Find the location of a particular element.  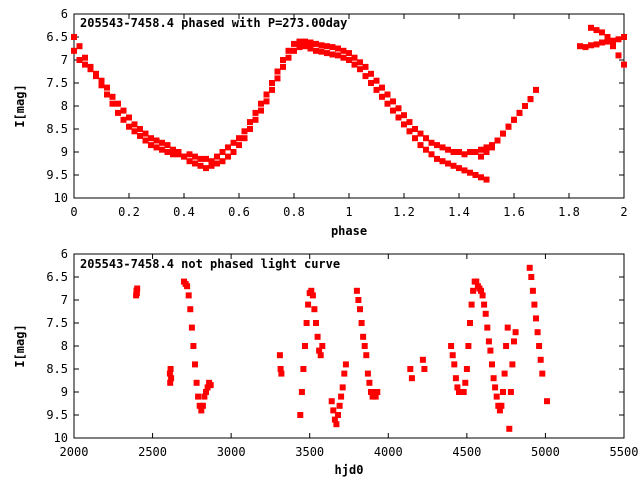

y-tick-label: 6.5 is located at coordinates (57, 277).